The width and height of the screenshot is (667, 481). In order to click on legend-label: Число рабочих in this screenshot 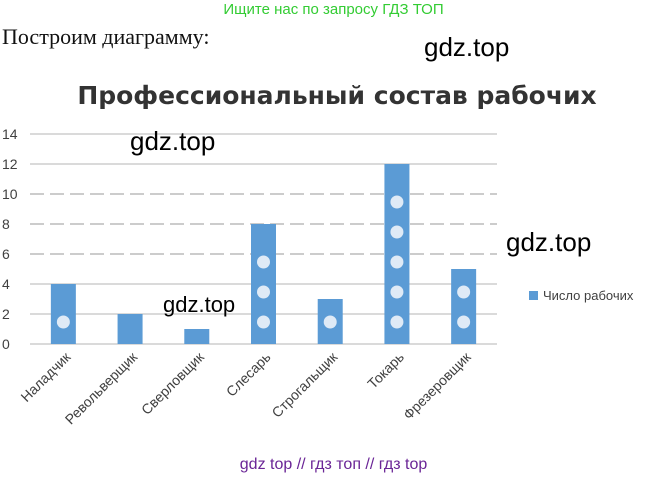, I will do `click(588, 295)`.